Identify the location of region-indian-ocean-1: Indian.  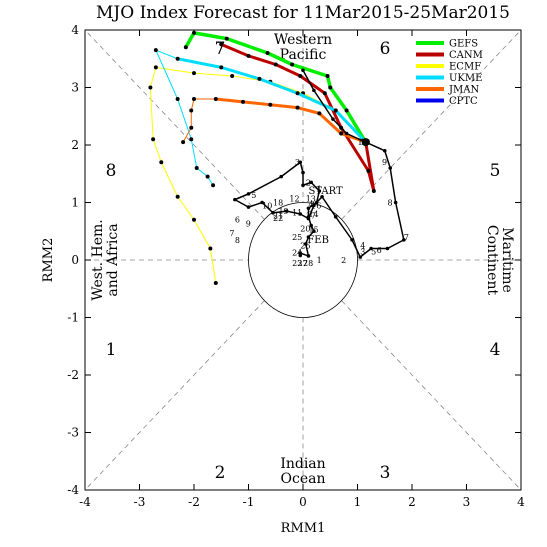
(302, 464).